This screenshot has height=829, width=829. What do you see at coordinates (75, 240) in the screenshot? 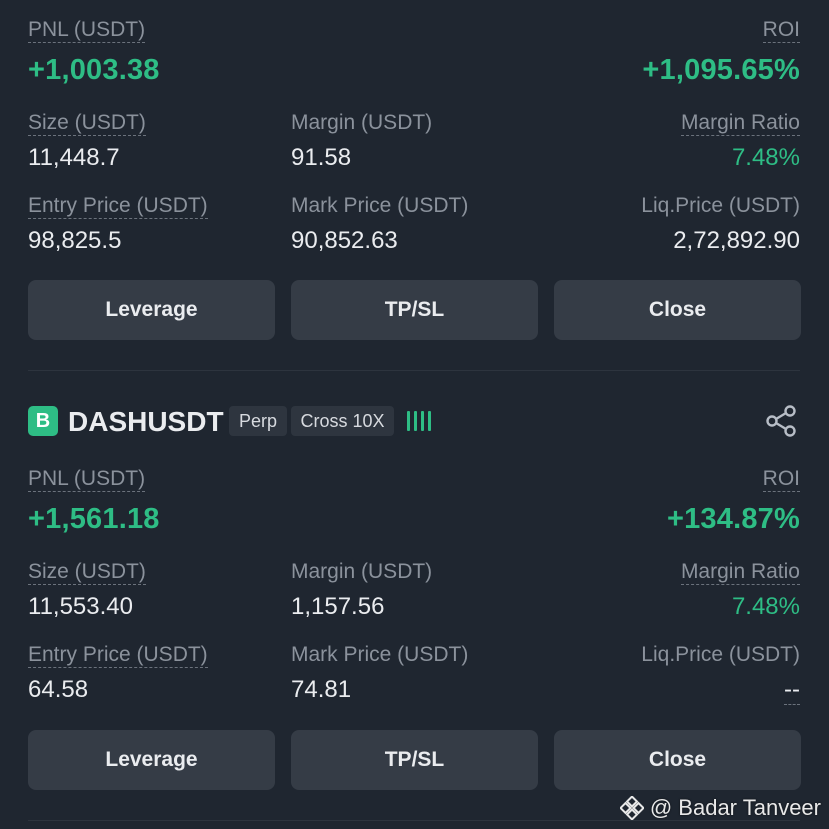
I see `entry-price-value: 98,825.5` at bounding box center [75, 240].